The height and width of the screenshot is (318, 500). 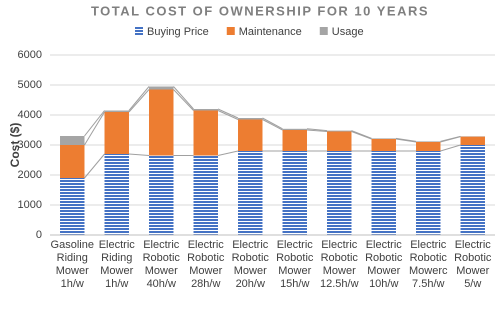 I want to click on chart-title: TOTAL COST OF OWNERSHIP FOR 10 YEARS, so click(x=260, y=10).